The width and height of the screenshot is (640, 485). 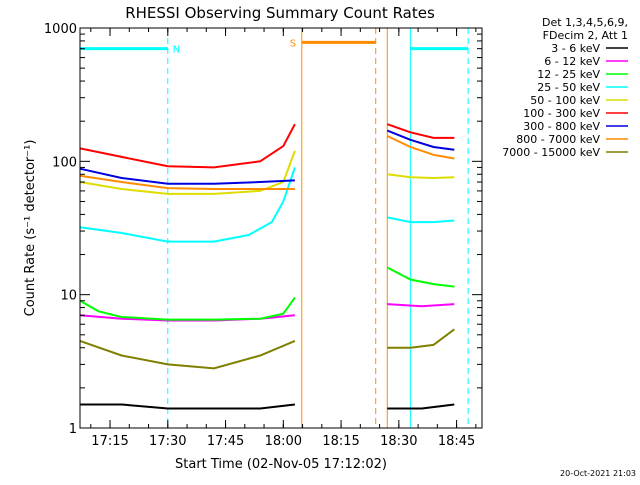 What do you see at coordinates (551, 152) in the screenshot?
I see `legend-entry-label-8: 7000 - 15000 keV` at bounding box center [551, 152].